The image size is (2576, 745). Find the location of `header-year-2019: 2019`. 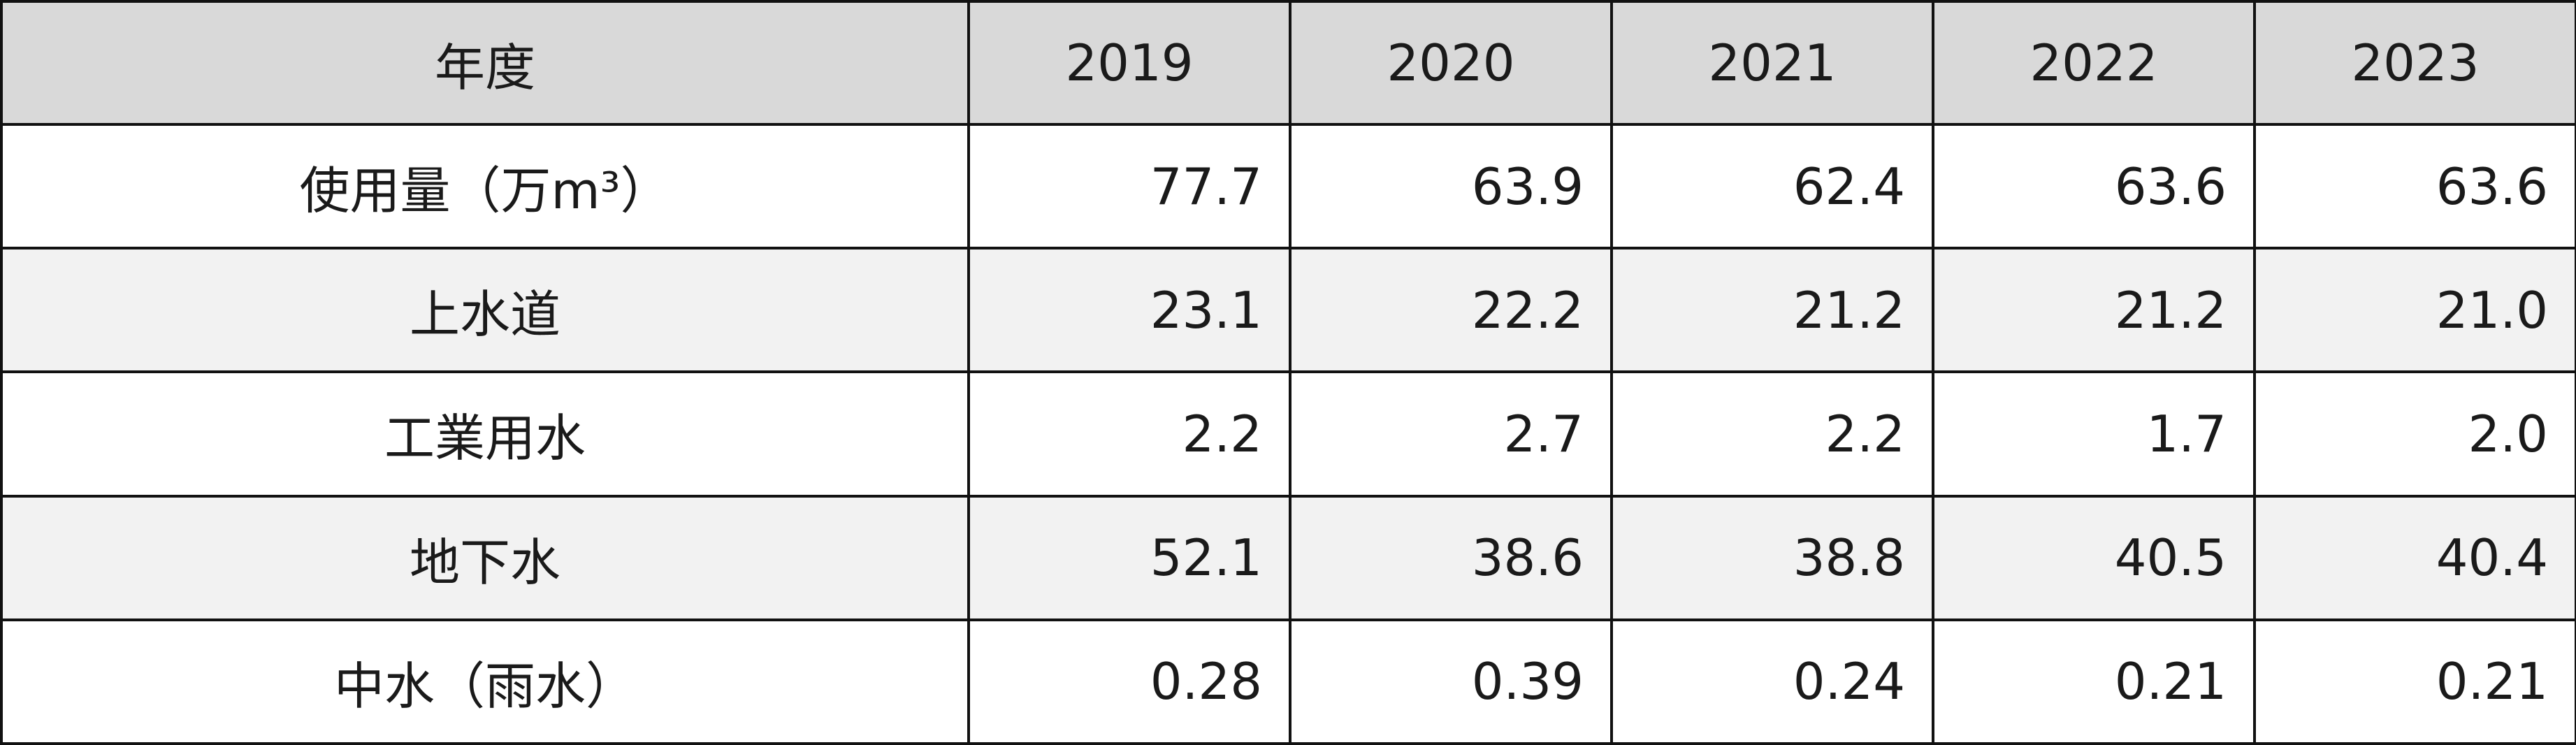

header-year-2019: 2019 is located at coordinates (1129, 63).